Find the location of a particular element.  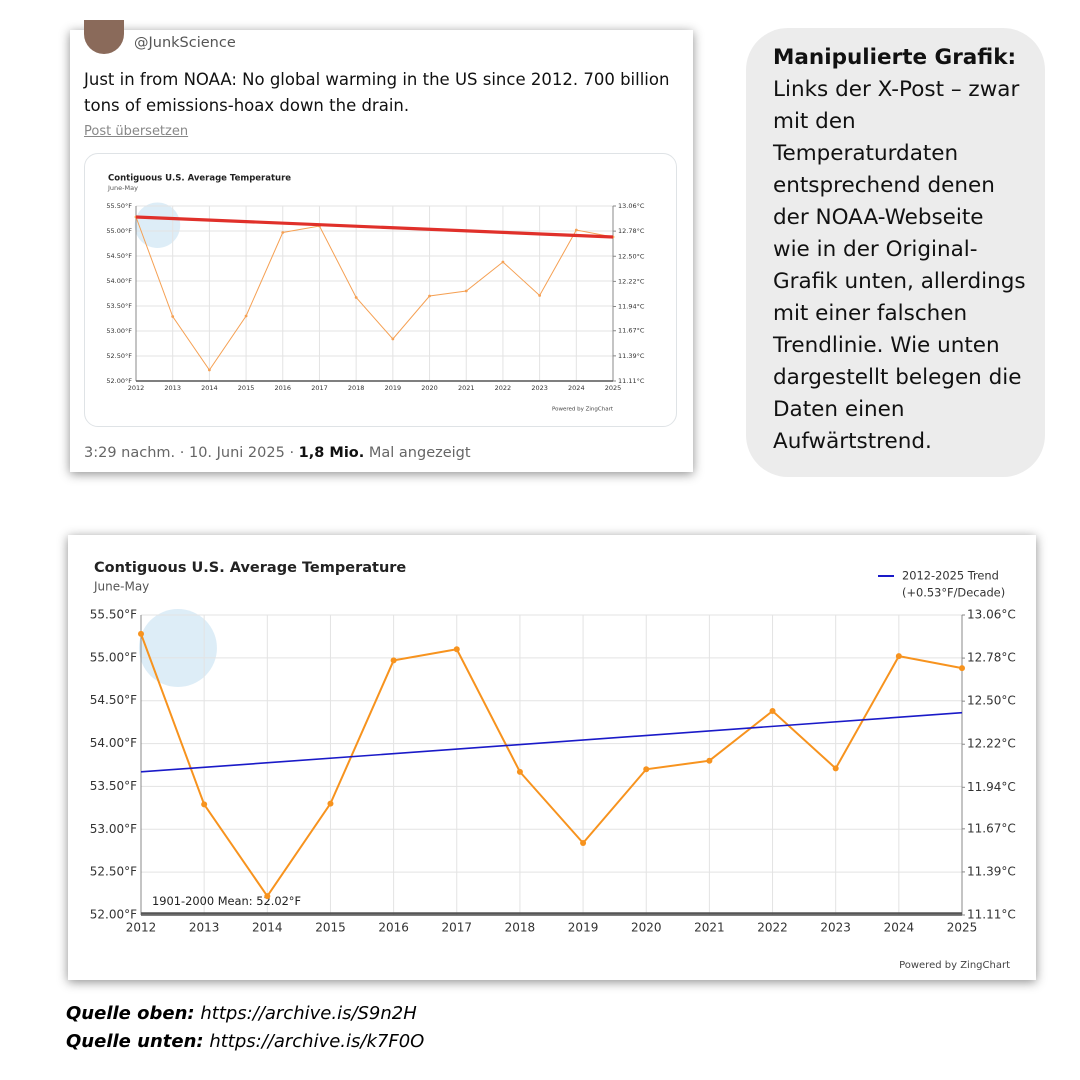

x-tick-label: 2021 is located at coordinates (466, 388).